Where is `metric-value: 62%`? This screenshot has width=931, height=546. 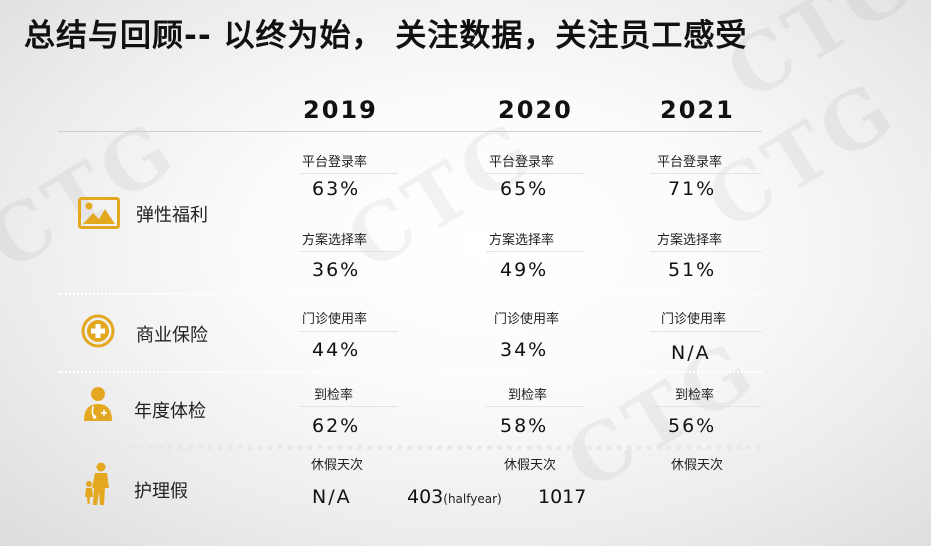
metric-value: 62% is located at coordinates (336, 426).